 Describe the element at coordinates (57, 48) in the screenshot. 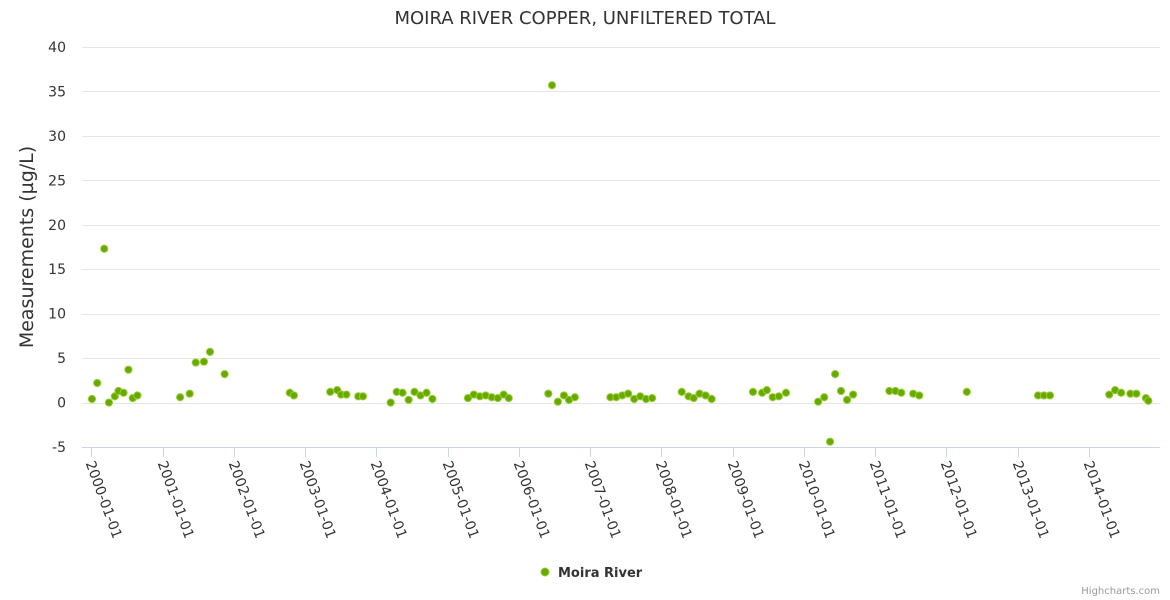

I see `y-tick-label: 40` at that location.